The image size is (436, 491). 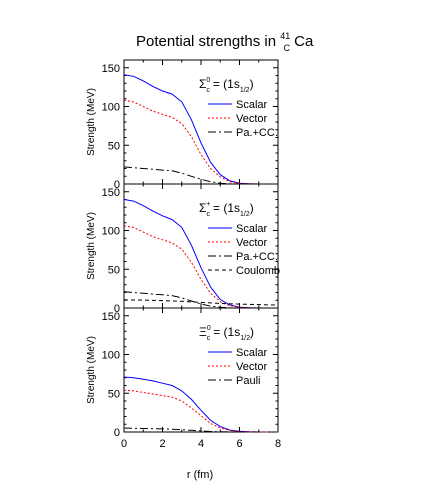 I want to click on figure-title: Potential strengths in 41 C Ca, so click(x=225, y=40).